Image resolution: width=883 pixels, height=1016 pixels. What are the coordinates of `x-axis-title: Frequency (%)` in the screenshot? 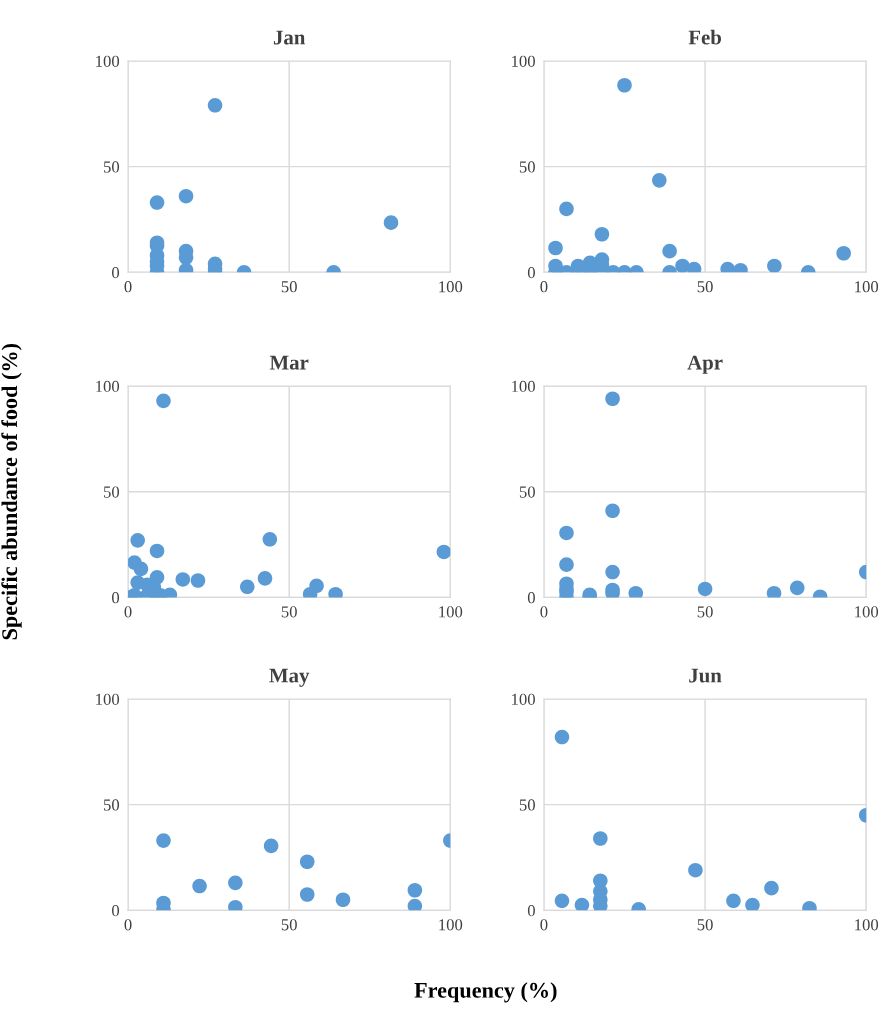 It's located at (485, 992).